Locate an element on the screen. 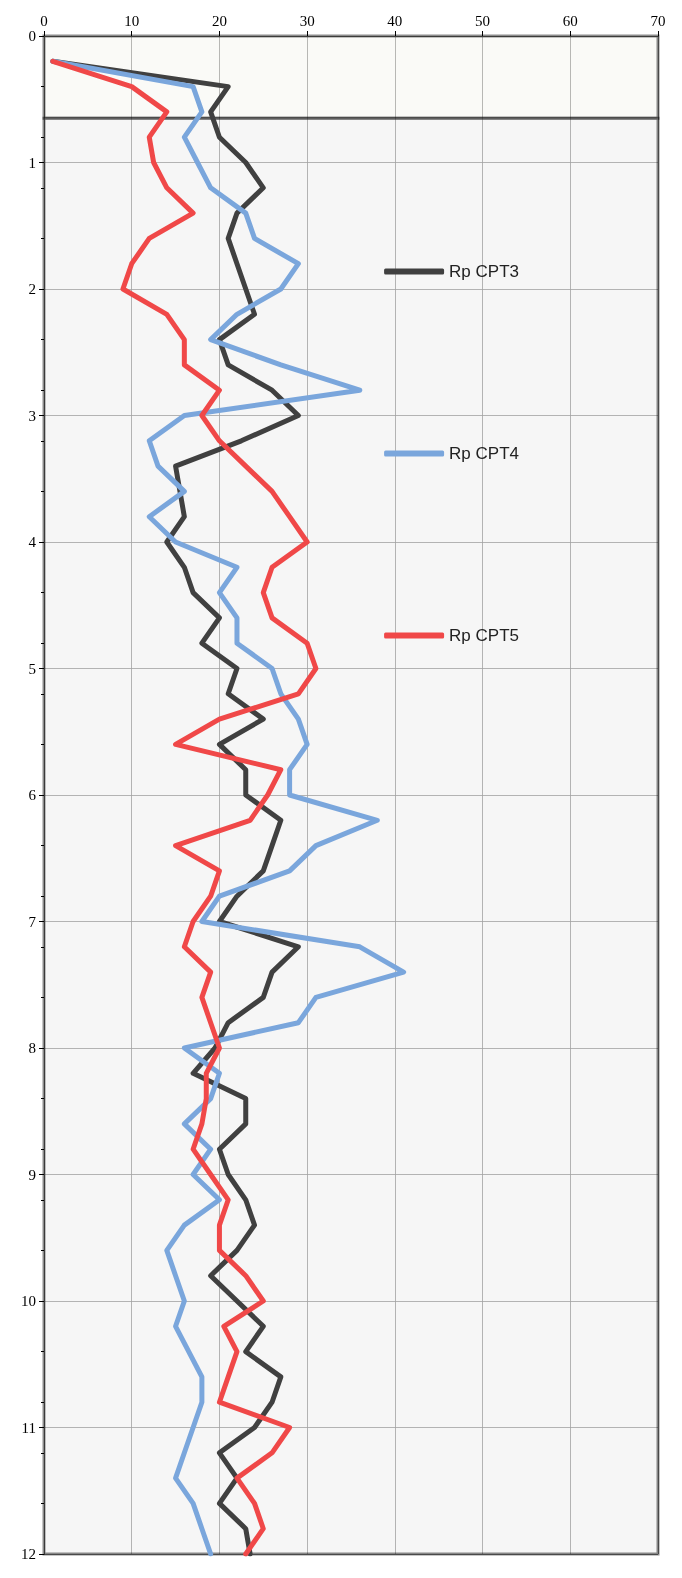  y-tick-label: 1 is located at coordinates (32, 162).